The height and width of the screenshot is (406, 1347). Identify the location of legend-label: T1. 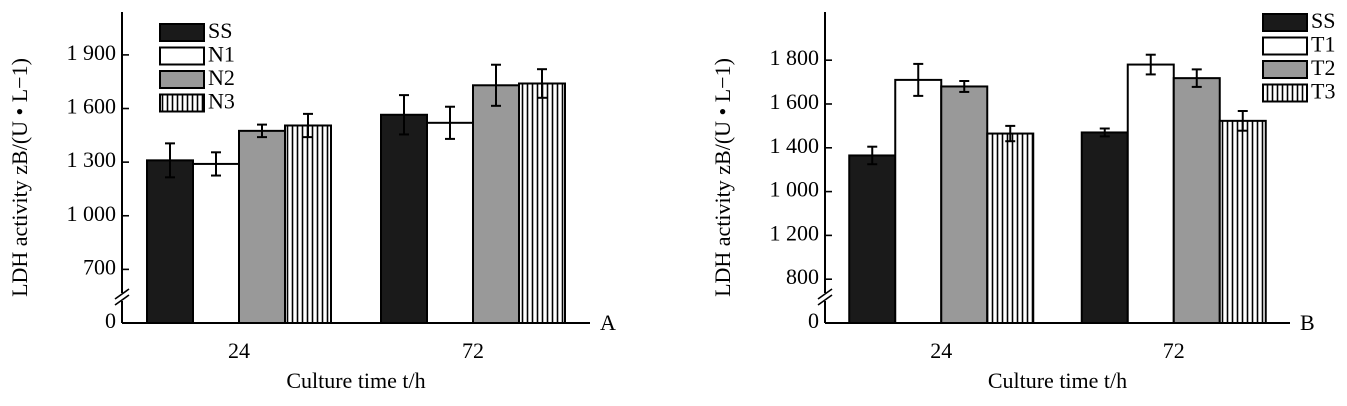
(1323, 44).